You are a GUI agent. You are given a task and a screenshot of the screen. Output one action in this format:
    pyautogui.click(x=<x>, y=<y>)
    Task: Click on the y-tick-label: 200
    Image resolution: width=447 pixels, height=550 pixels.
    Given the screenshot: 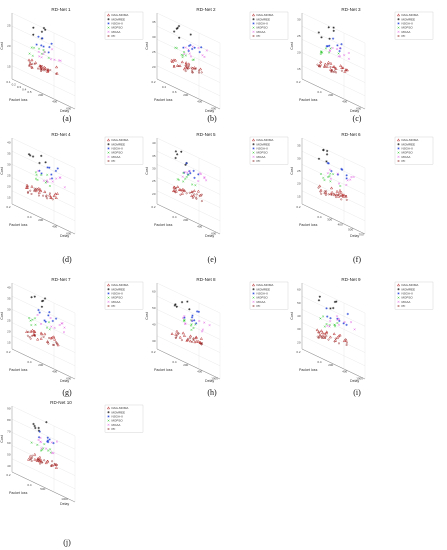 What is the action you would take?
    pyautogui.click(x=185, y=220)
    